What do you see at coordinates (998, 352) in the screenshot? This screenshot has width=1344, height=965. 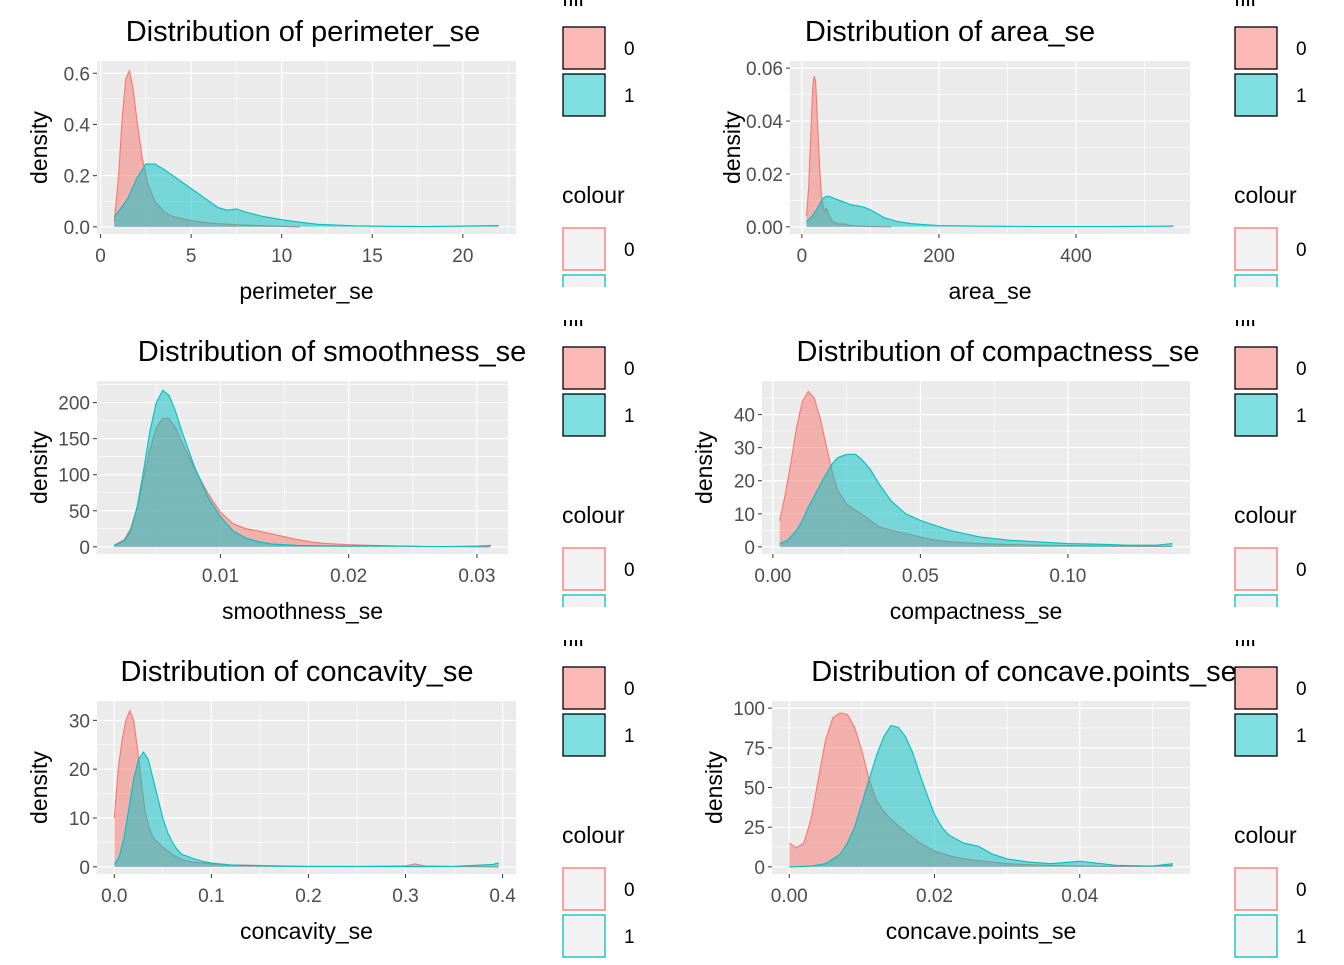 I see `plot-title: Distribution of compactness_se` at bounding box center [998, 352].